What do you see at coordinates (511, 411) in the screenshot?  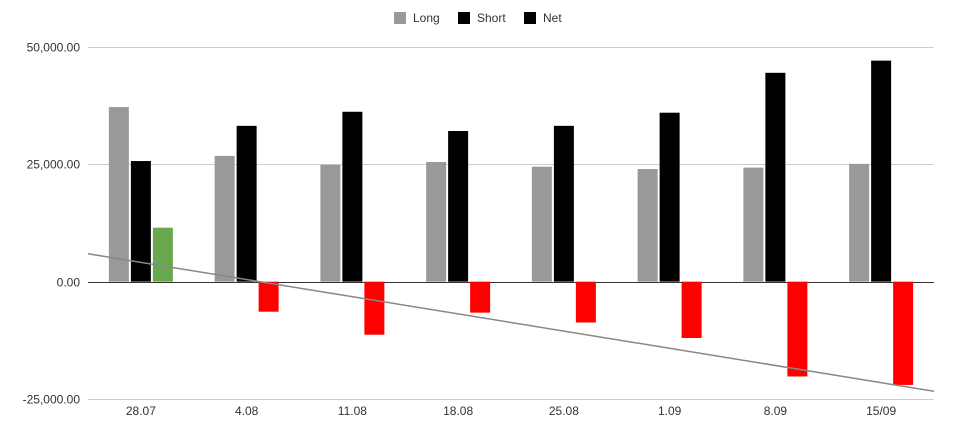 I see `x-axis-ticks: 28.07 4.08 11.08 18.08 25.08 1.09 8.09 15/09` at bounding box center [511, 411].